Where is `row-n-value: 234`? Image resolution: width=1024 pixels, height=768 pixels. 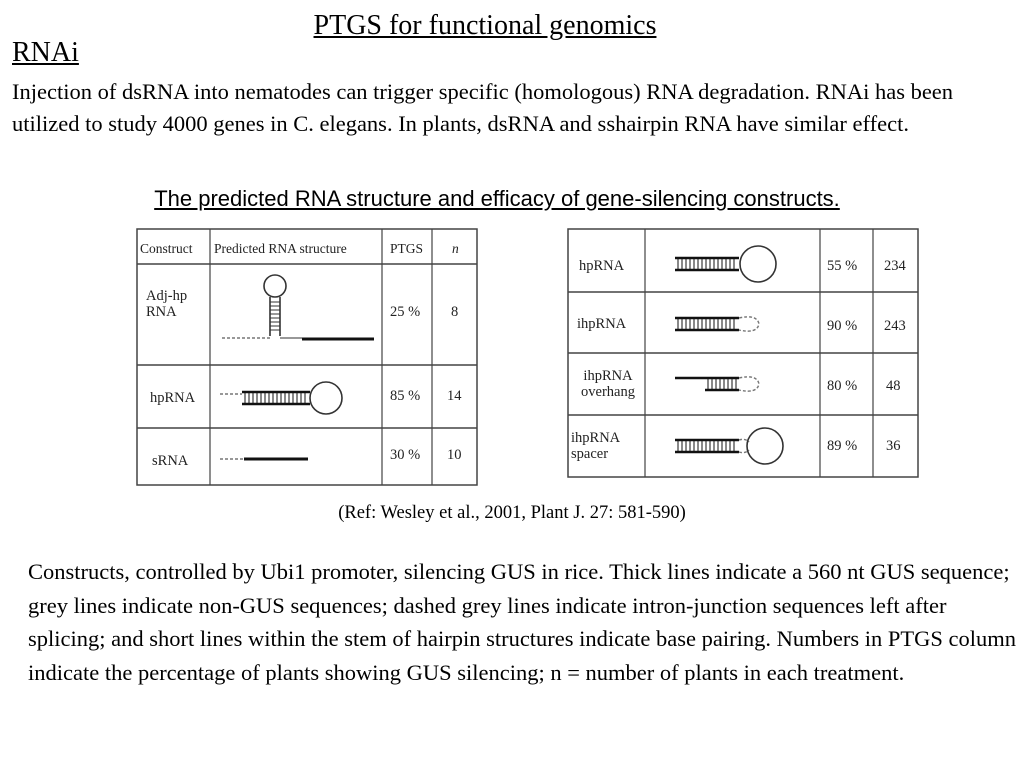 row-n-value: 234 is located at coordinates (895, 266).